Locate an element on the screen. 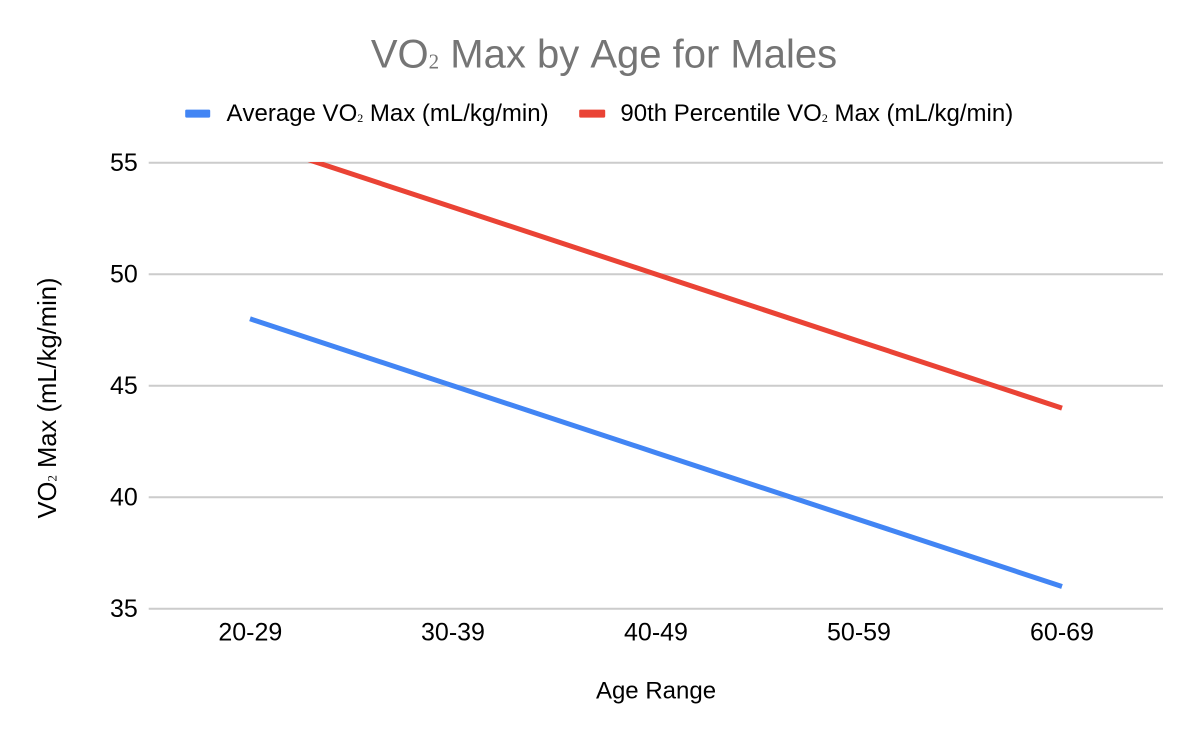 The image size is (1200, 742). svg-text: 50-59 is located at coordinates (859, 632).